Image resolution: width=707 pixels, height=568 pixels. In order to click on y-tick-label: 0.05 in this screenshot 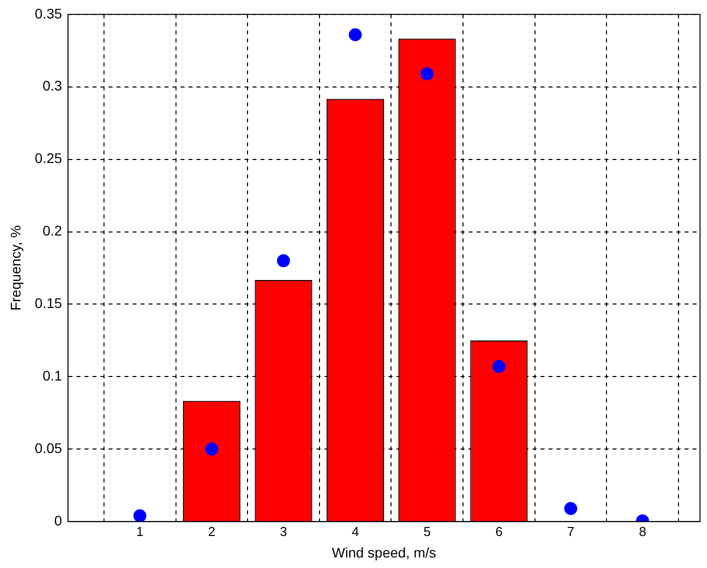, I will do `click(48, 448)`.